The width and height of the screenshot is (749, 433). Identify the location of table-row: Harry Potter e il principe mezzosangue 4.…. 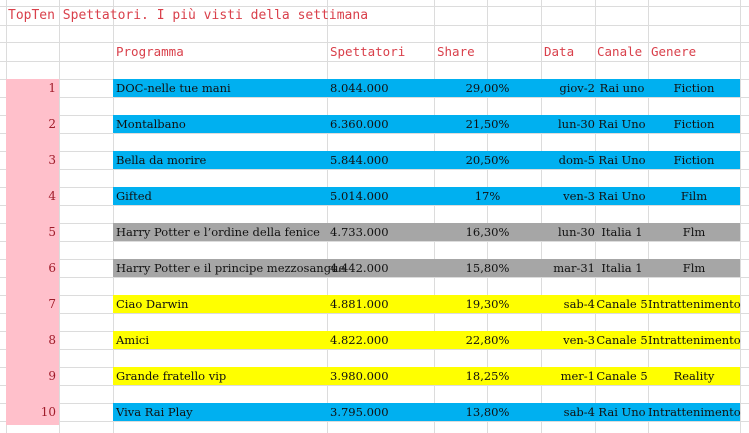
(426, 268).